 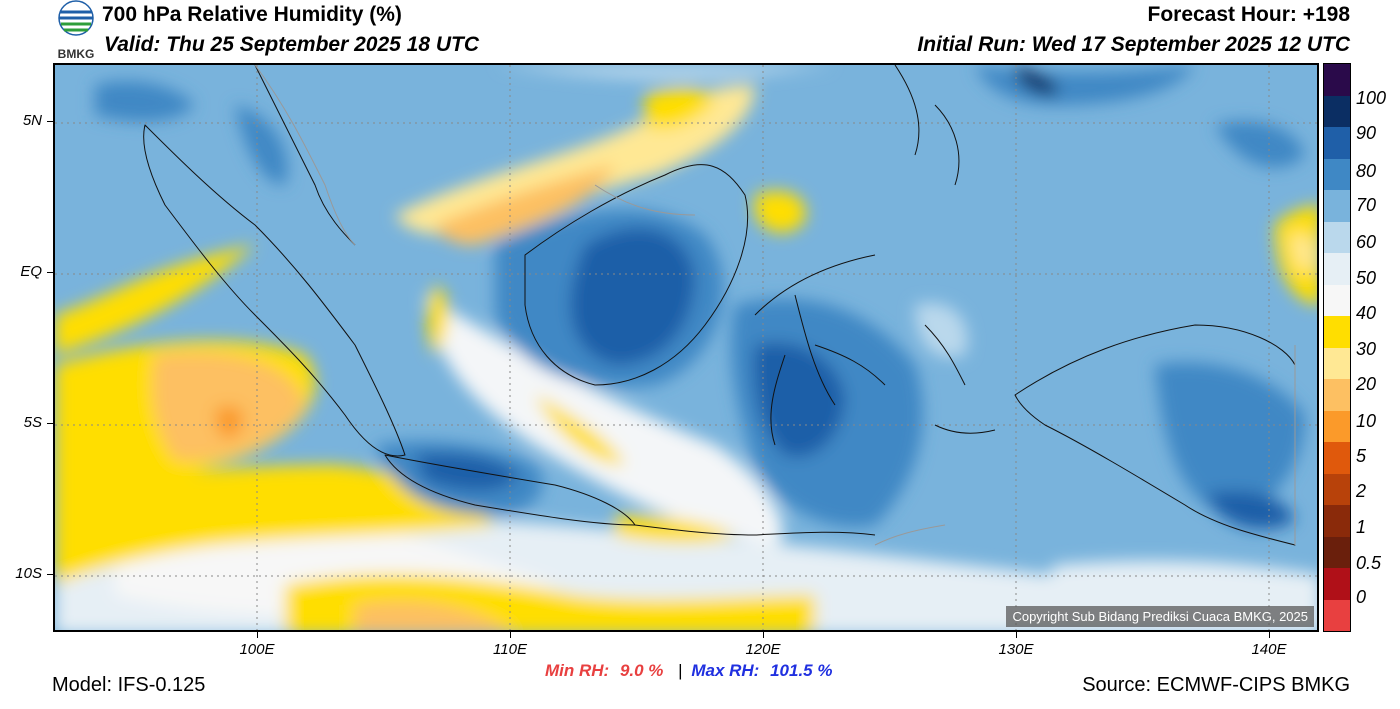 I want to click on source-label: Source: ECMWF-CIPS BMKG, so click(x=1216, y=685).